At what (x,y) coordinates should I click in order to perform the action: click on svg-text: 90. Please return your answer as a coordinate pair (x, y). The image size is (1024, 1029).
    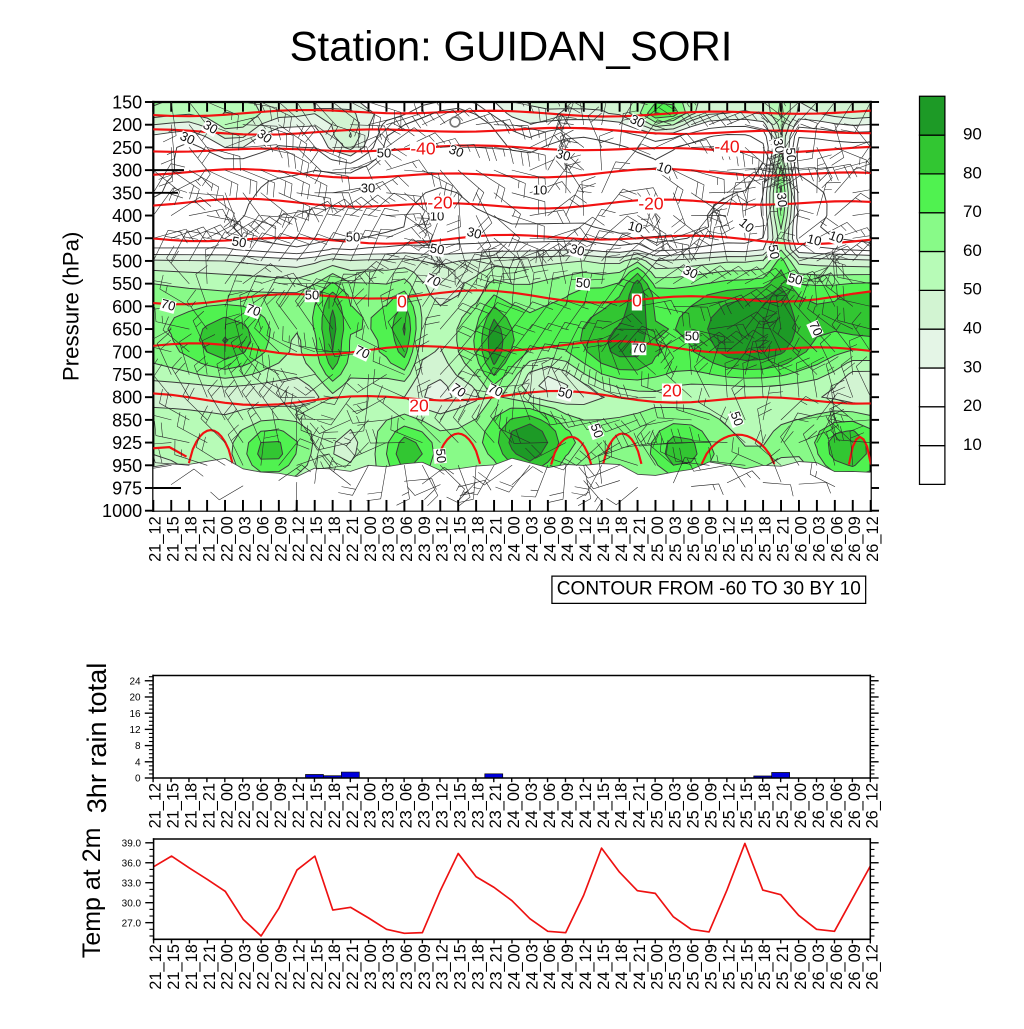
    Looking at the image, I should click on (972, 133).